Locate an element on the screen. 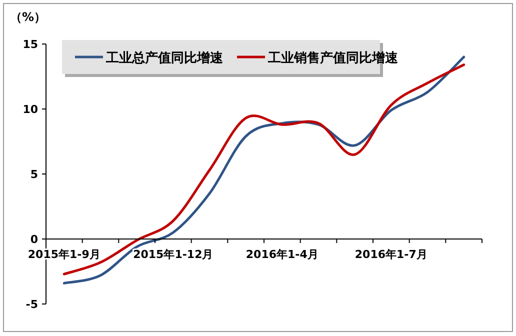  y-tick-label: 0 is located at coordinates (34, 239).